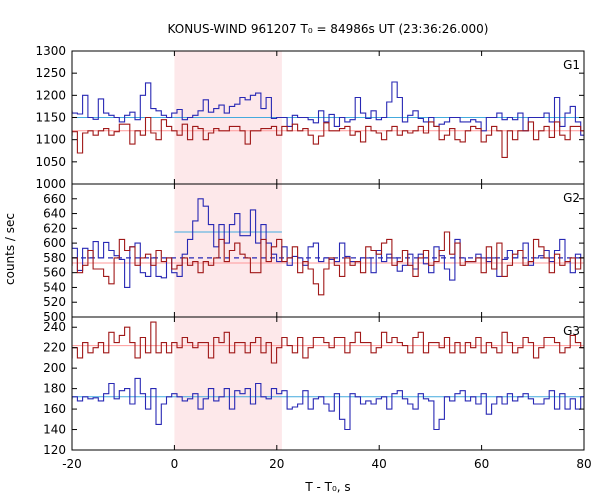  What do you see at coordinates (54, 389) in the screenshot?
I see `y-tick-label: 180` at bounding box center [54, 389].